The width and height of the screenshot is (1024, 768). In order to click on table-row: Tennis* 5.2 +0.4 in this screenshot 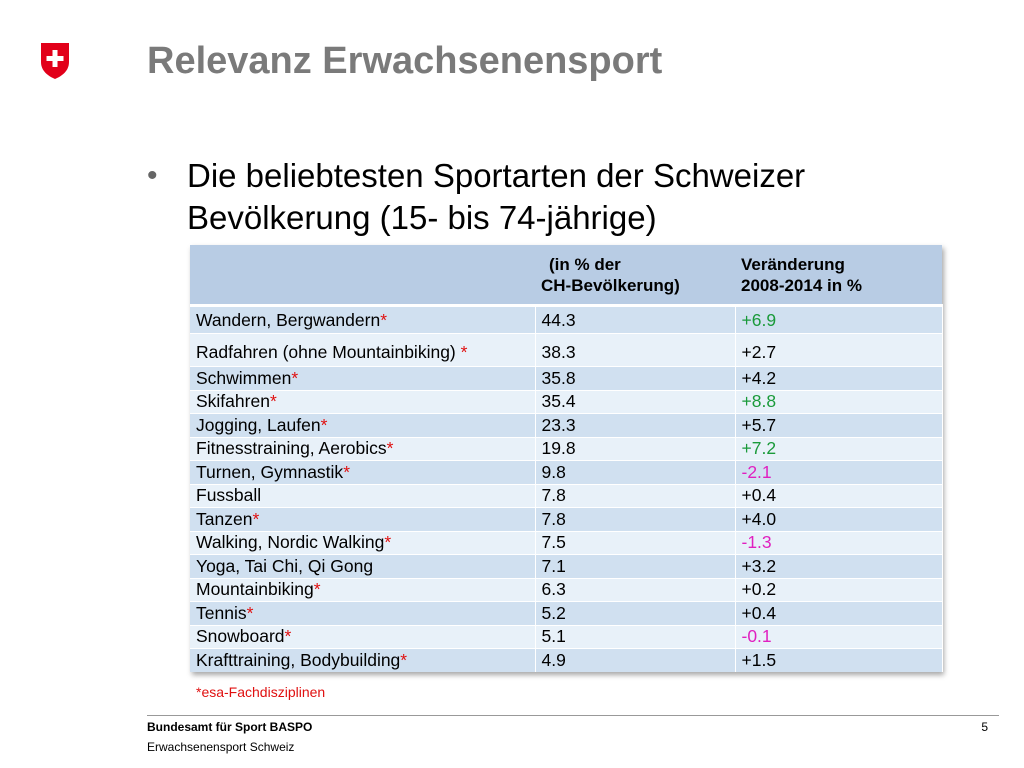, I will do `click(566, 613)`.